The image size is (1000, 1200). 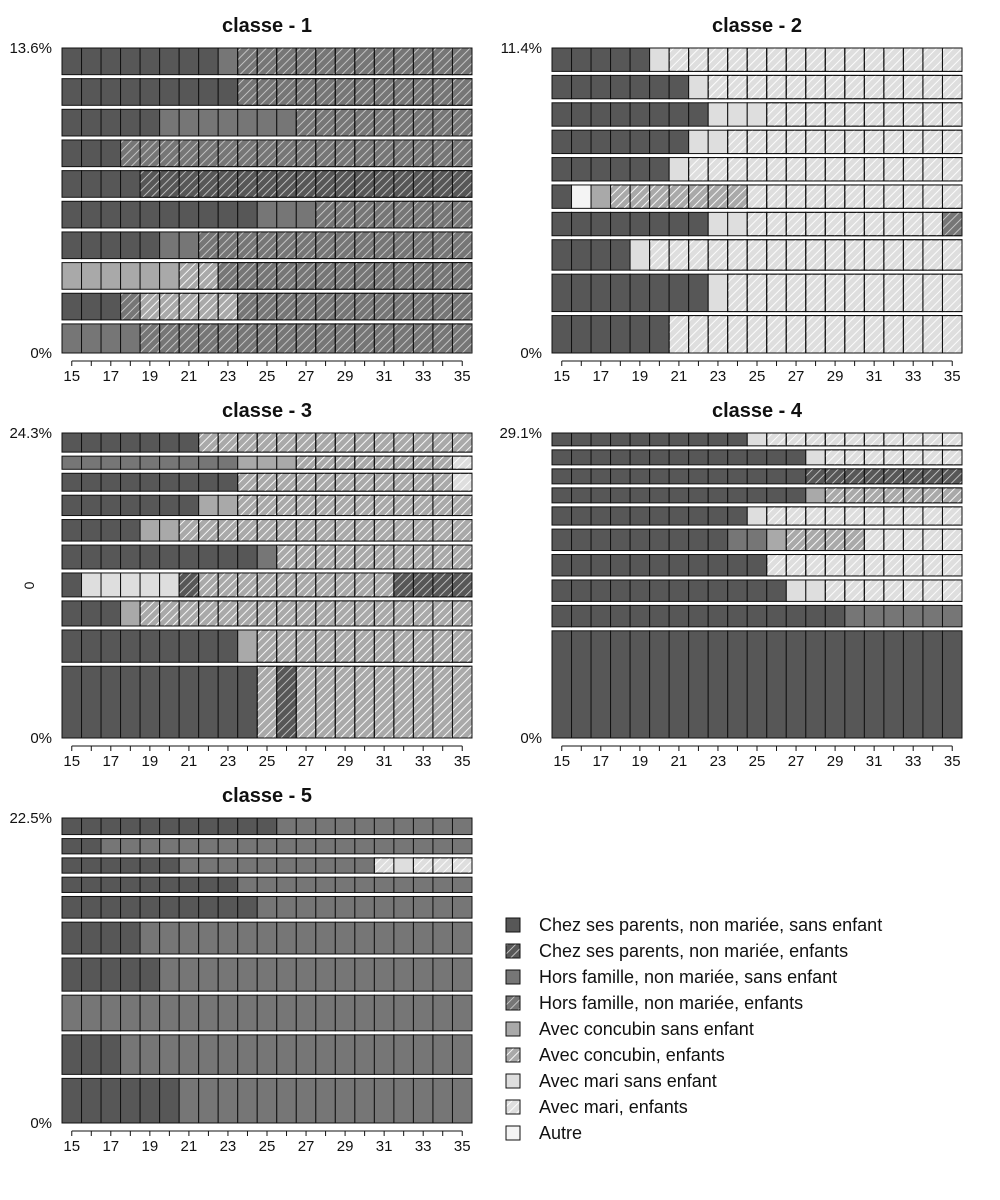 What do you see at coordinates (30, 433) in the screenshot?
I see `y-tick-label-max: 24.3%` at bounding box center [30, 433].